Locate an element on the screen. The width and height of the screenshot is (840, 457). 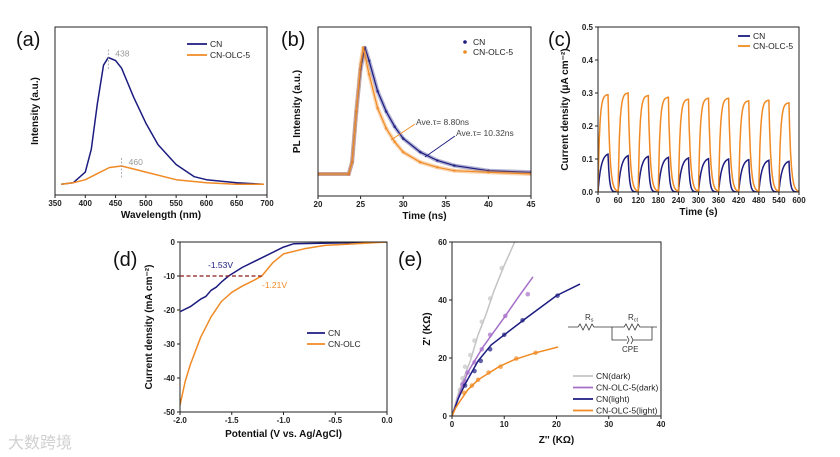
x-tick-label: 20 is located at coordinates (556, 424).